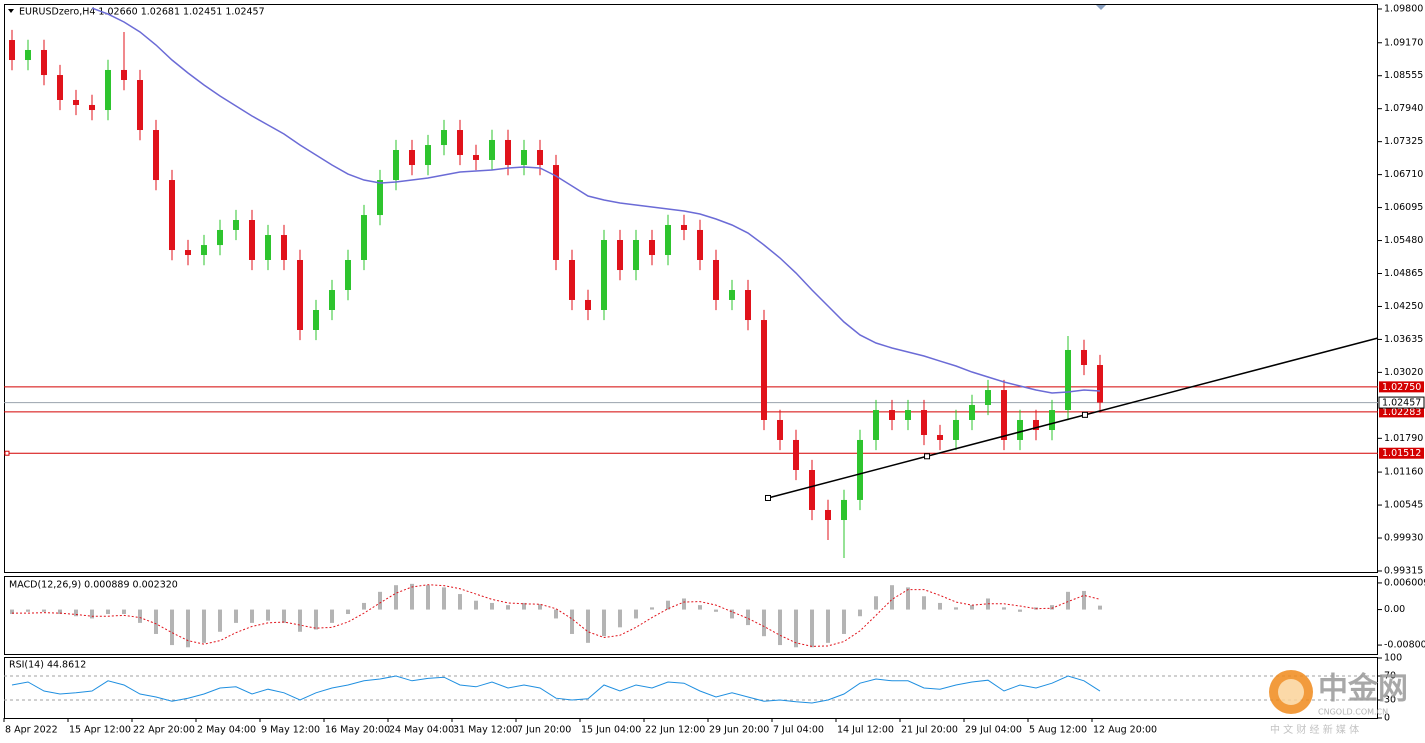  I want to click on current-price-box, so click(1401, 402).